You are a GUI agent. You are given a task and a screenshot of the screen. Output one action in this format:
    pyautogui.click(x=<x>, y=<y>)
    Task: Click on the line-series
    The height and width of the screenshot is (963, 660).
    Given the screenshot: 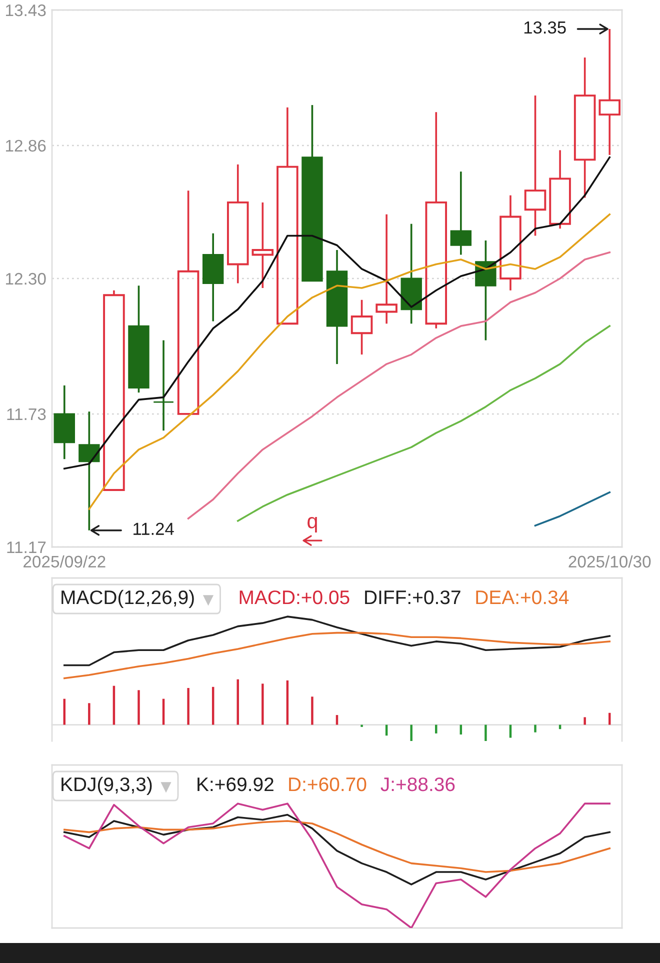 What is the action you would take?
    pyautogui.click(x=572, y=509)
    